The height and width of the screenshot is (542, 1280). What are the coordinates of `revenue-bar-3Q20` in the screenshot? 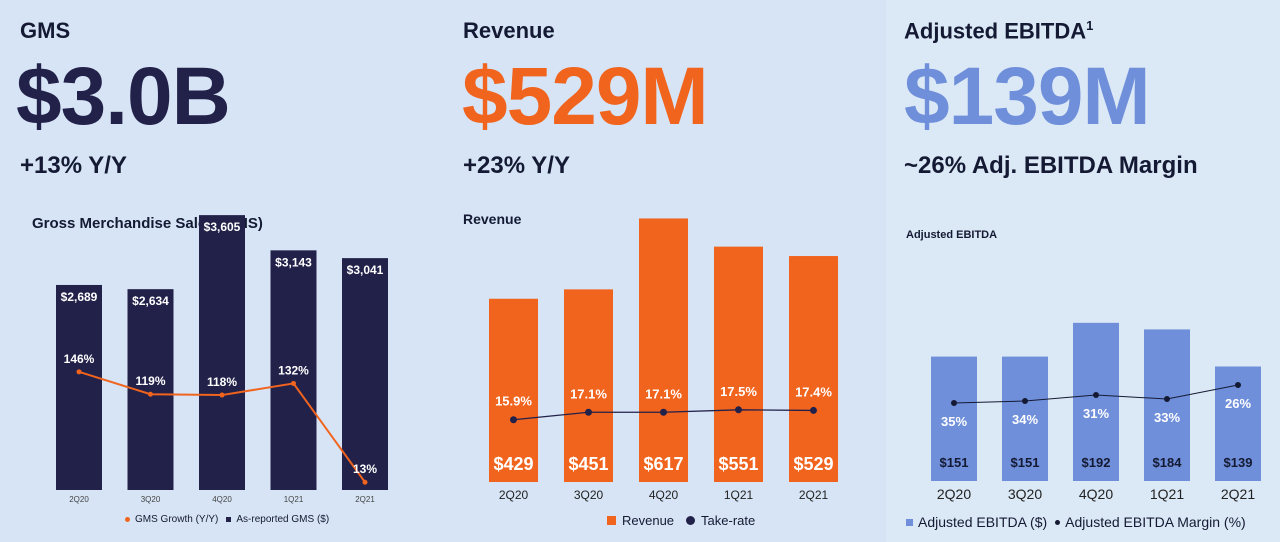 It's located at (588, 385).